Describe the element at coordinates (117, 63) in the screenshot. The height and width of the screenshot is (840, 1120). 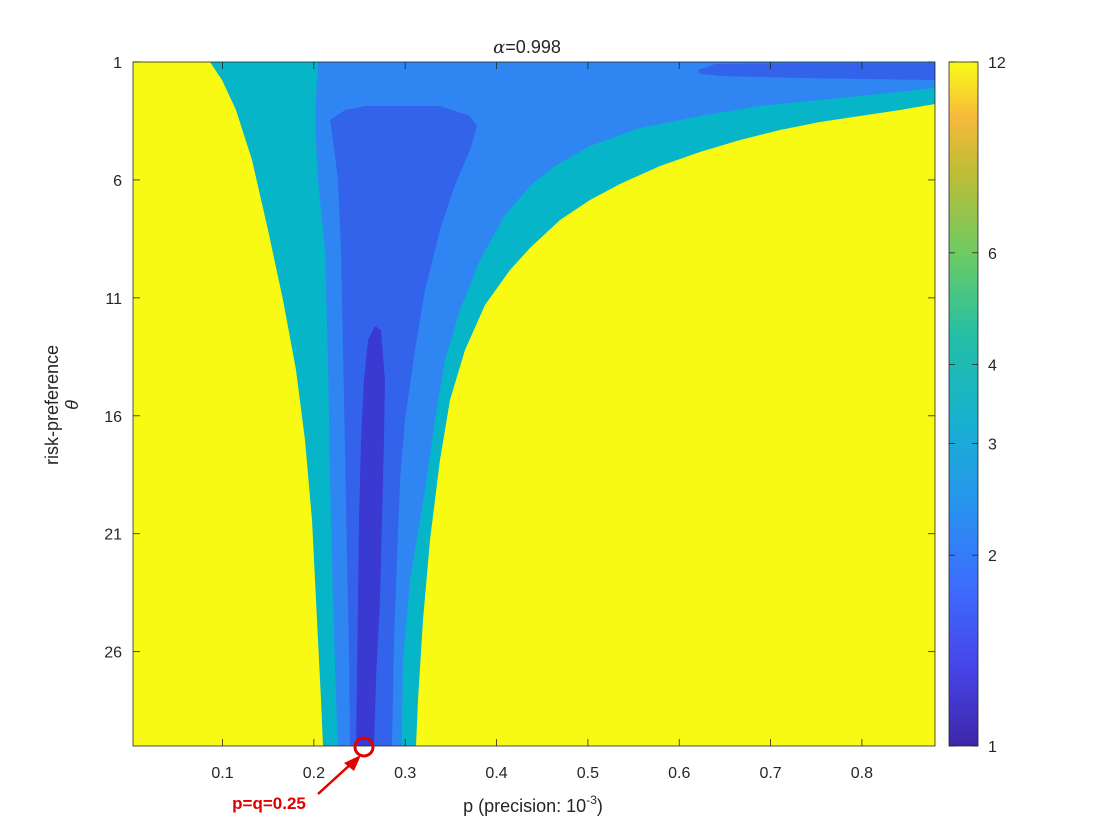
I see `y-tick-label: 1` at that location.